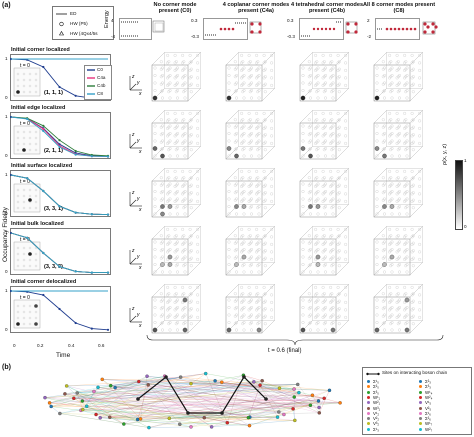  Describe the element at coordinates (6, 329) in the screenshot. I see `y-tick-zero: 0` at that location.